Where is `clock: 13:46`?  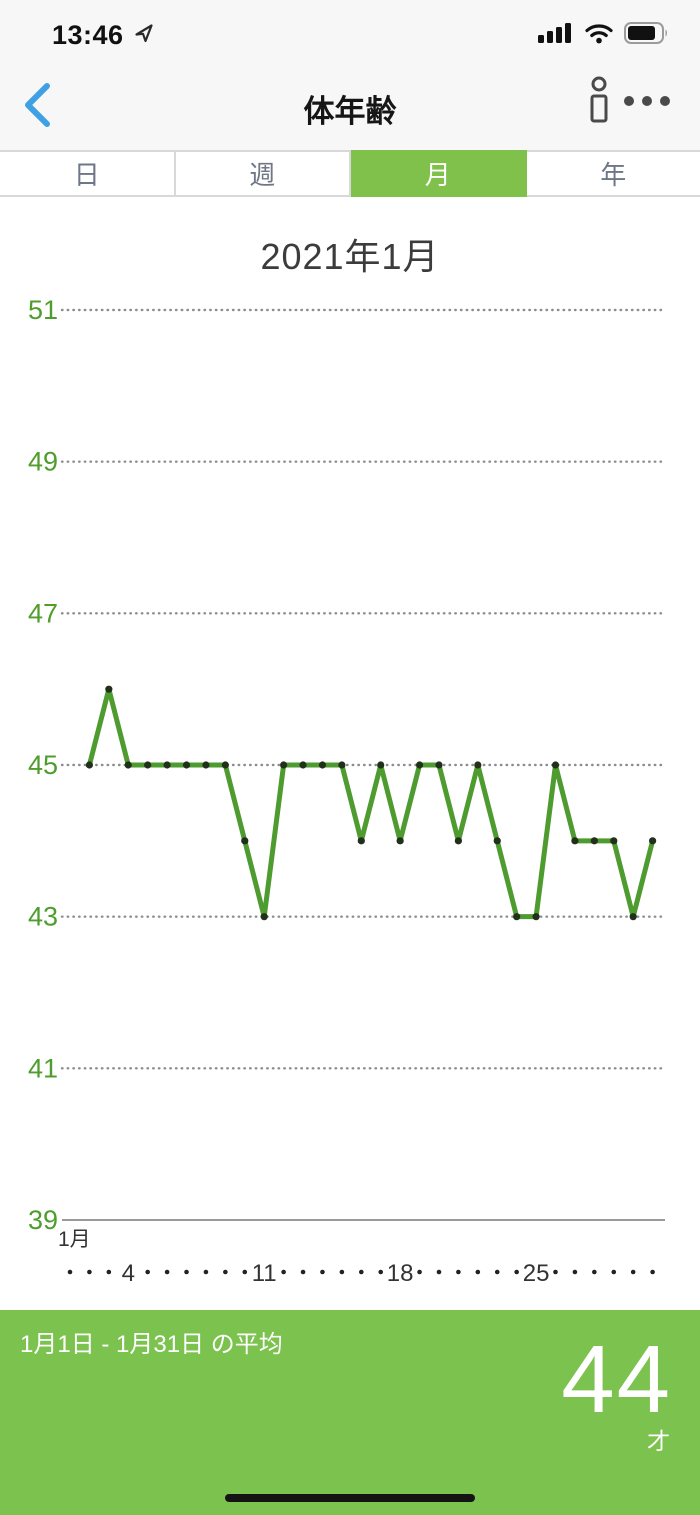 clock: 13:46 is located at coordinates (88, 34).